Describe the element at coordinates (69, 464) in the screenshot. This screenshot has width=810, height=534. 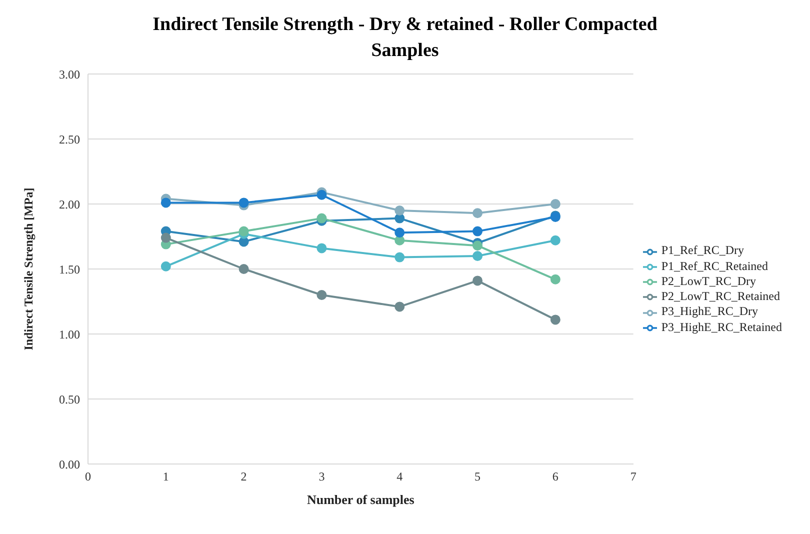
I see `y-tick-label: 0.00` at that location.